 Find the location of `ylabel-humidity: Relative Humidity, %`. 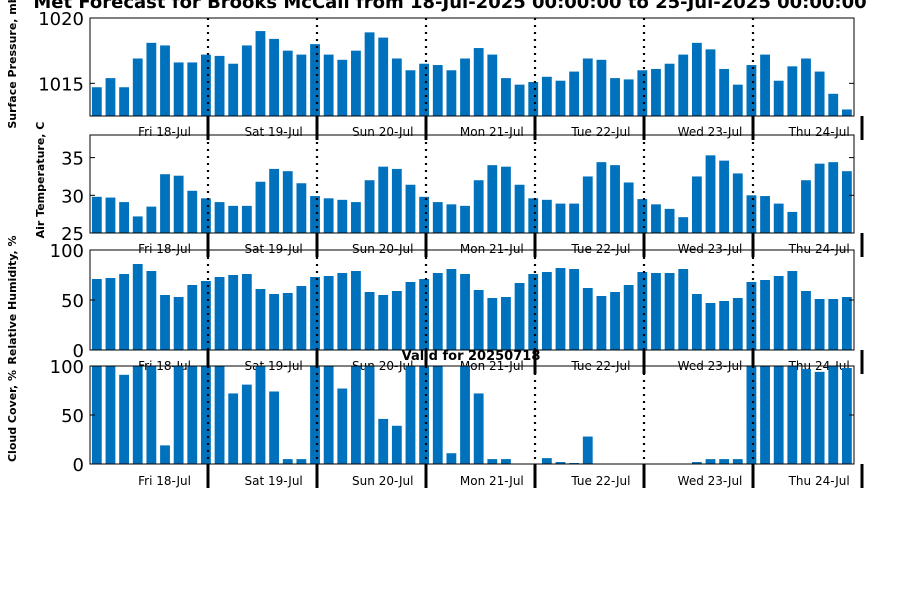

ylabel-humidity: Relative Humidity, % is located at coordinates (12, 299).